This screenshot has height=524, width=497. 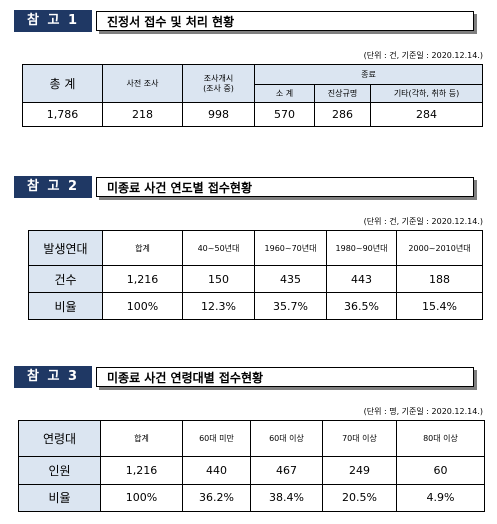 What do you see at coordinates (439, 248) in the screenshot?
I see `col-header: 2000~2010년대` at bounding box center [439, 248].